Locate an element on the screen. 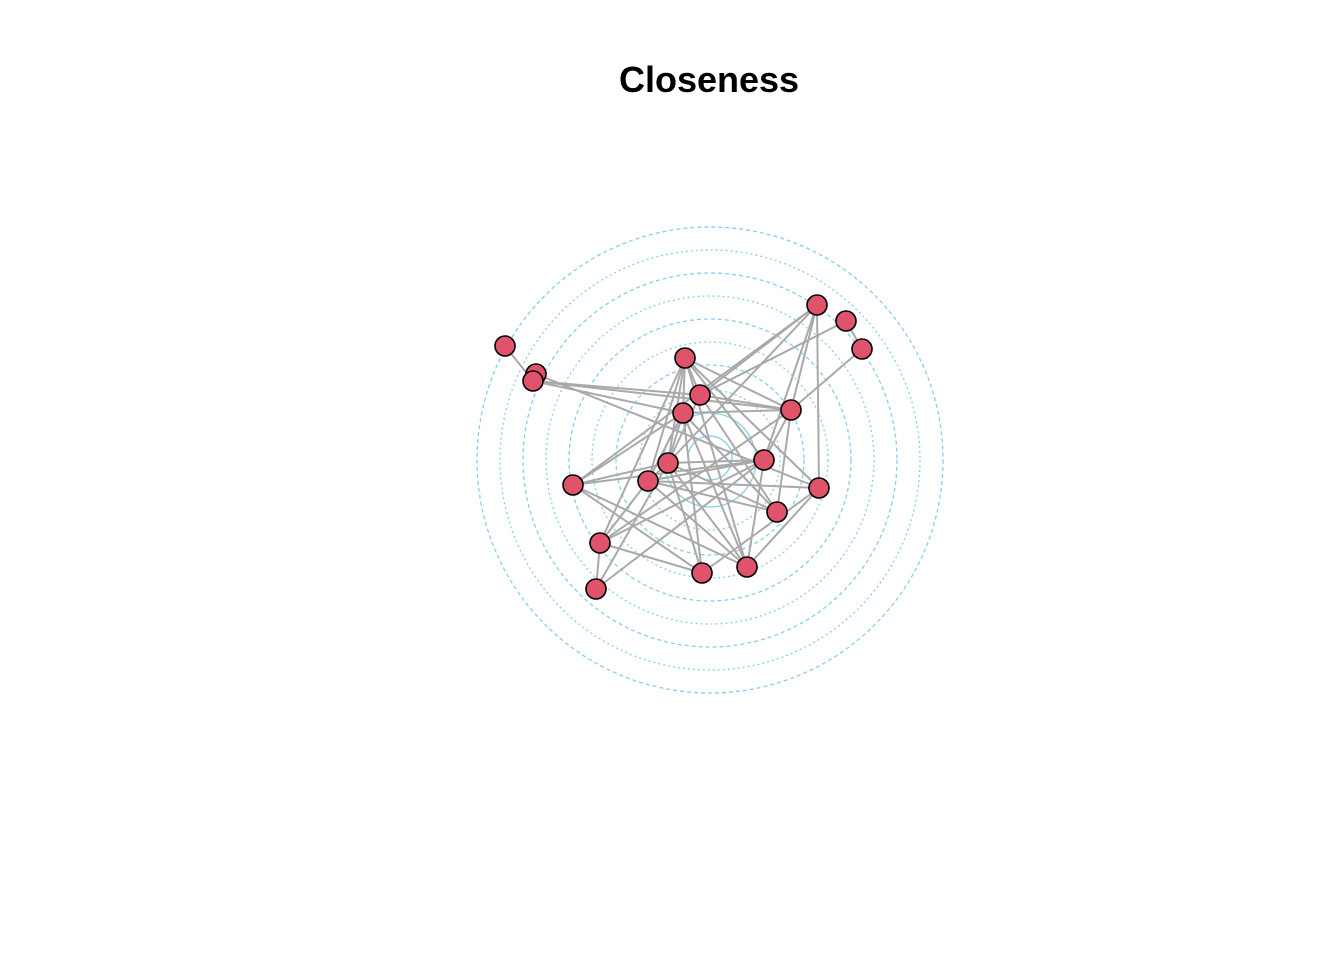  graph-nodes is located at coordinates (683, 447).